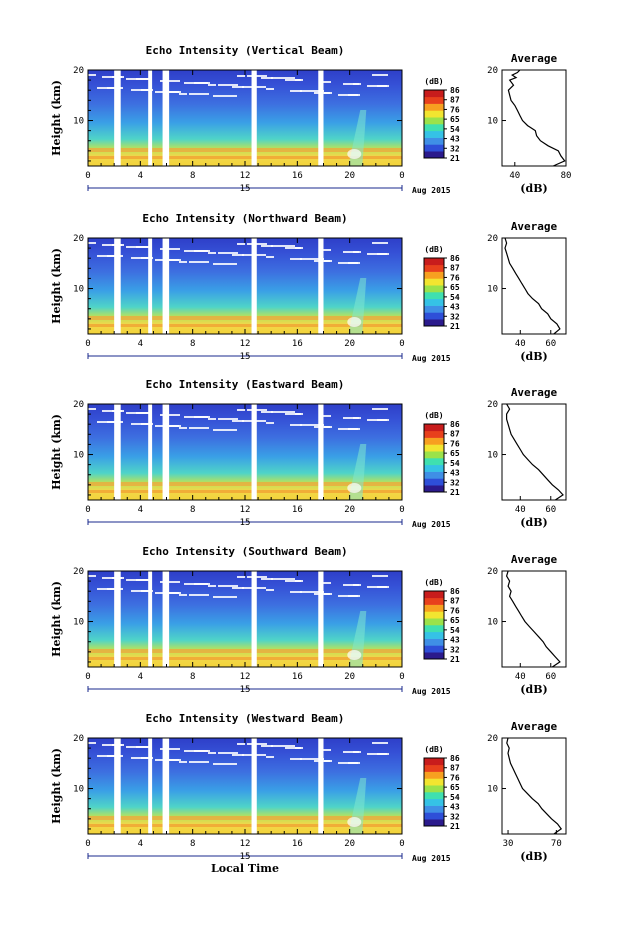  I want to click on colorbar-tick-label: 21, so click(455, 158).